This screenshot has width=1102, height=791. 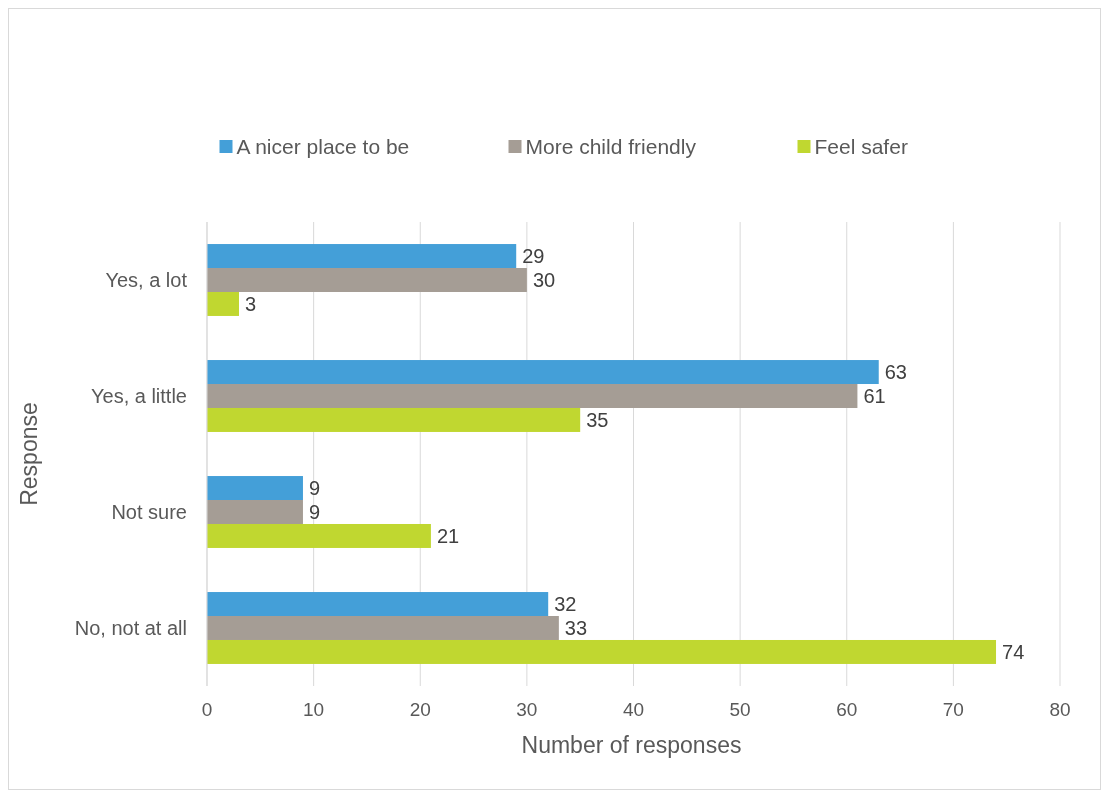 I want to click on x-tick-label: 40, so click(x=633, y=709).